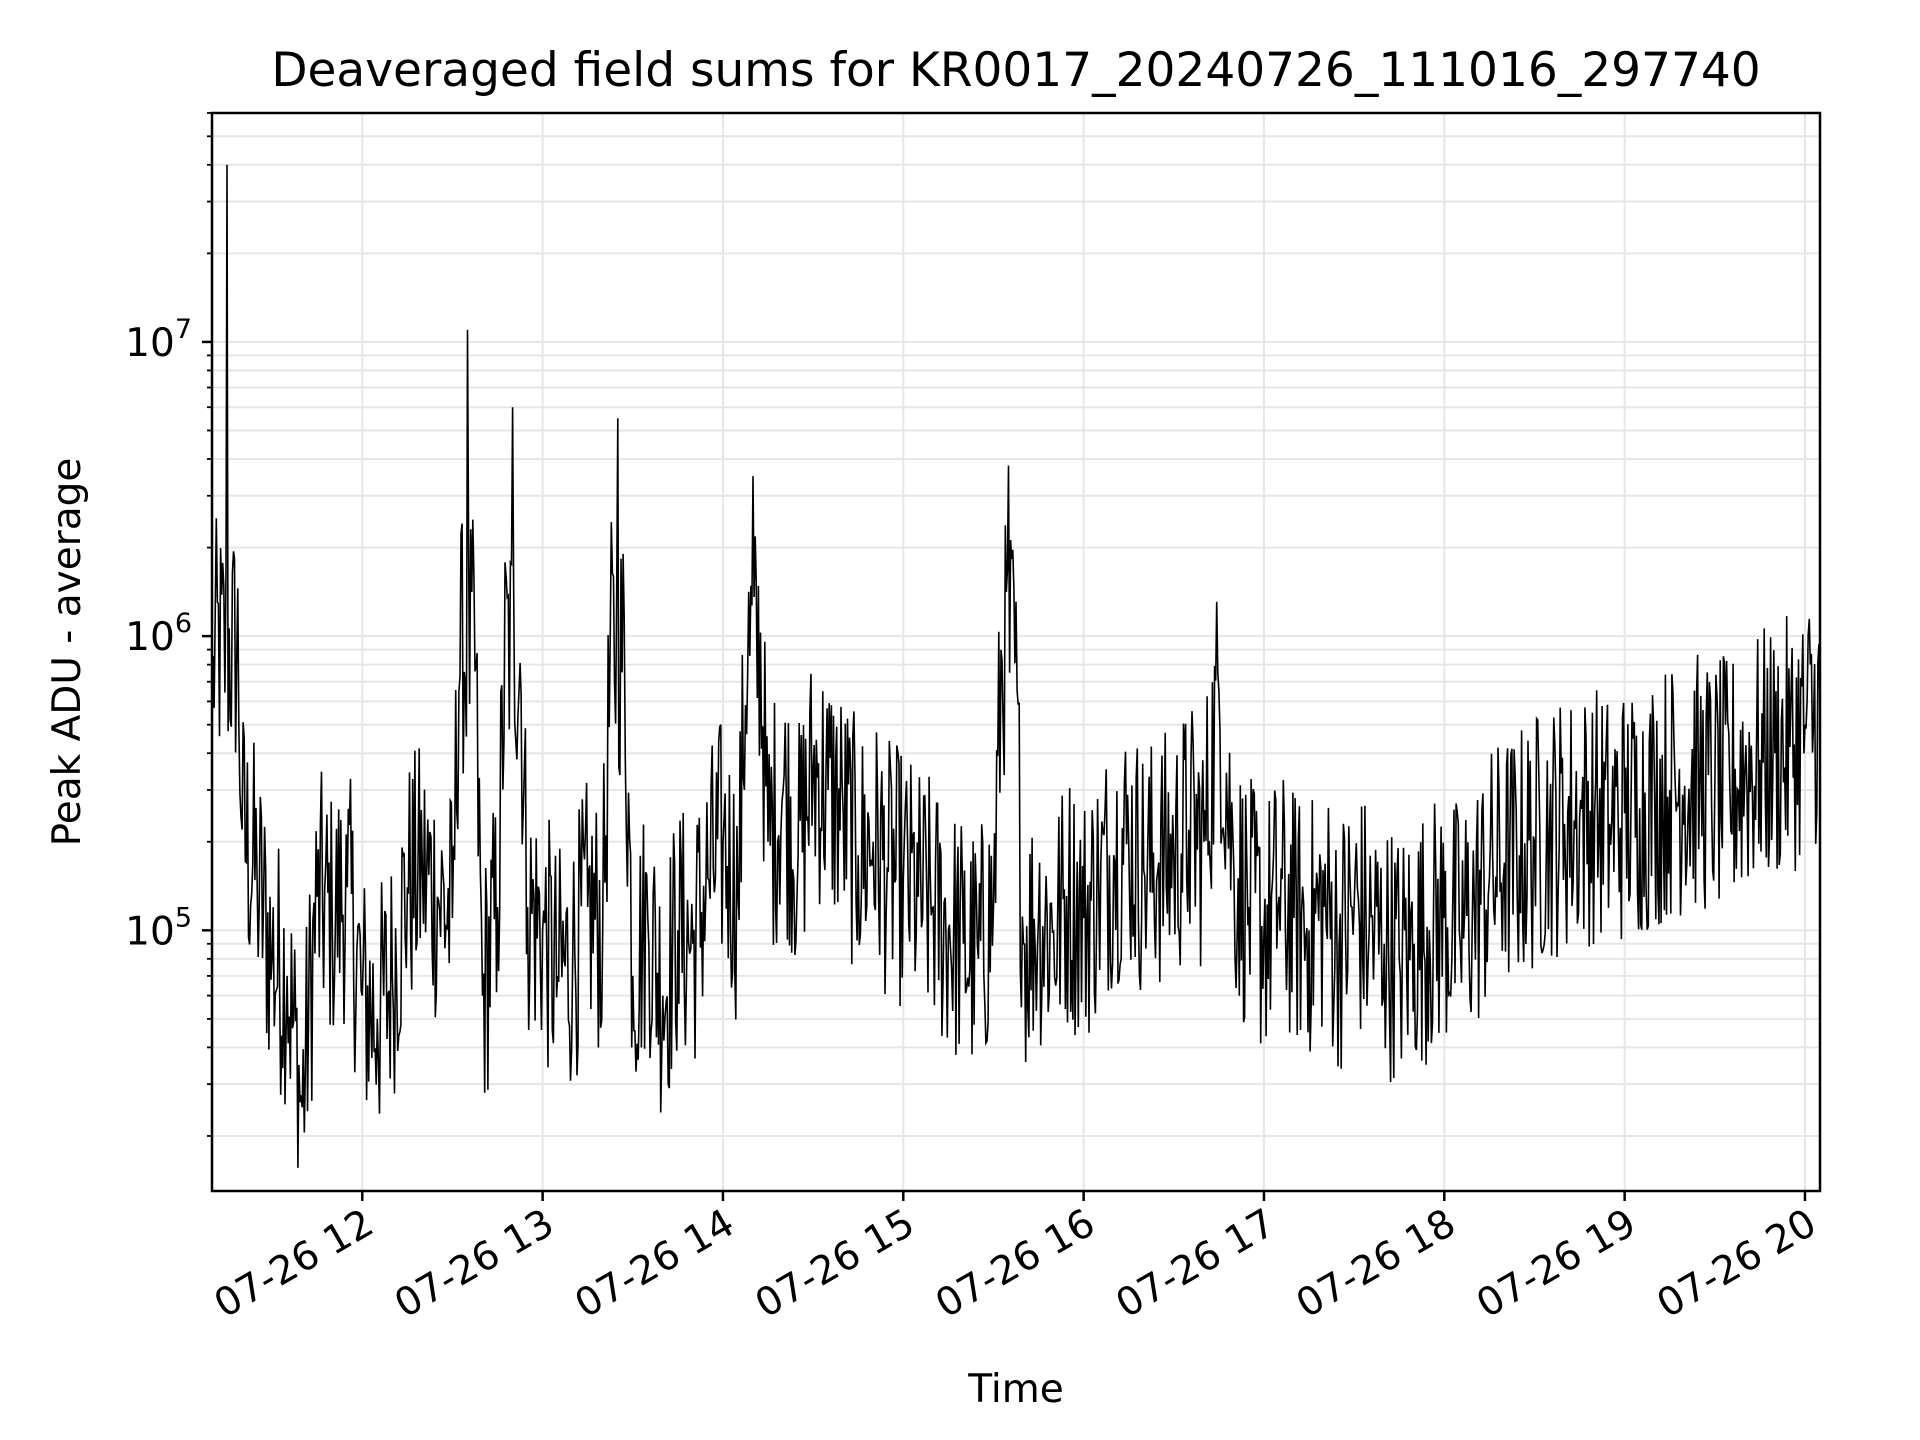 The height and width of the screenshot is (1440, 1920). What do you see at coordinates (183, 917) in the screenshot?
I see `y-tick-exponent: 5` at bounding box center [183, 917].